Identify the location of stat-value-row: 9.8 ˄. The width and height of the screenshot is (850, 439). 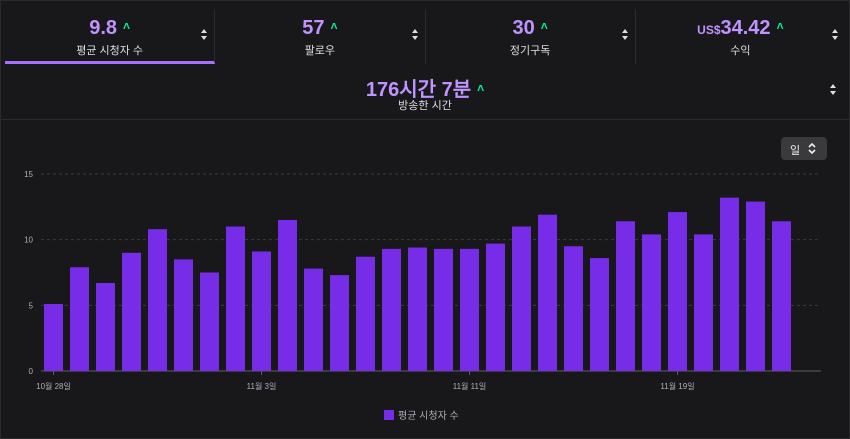
(109, 28).